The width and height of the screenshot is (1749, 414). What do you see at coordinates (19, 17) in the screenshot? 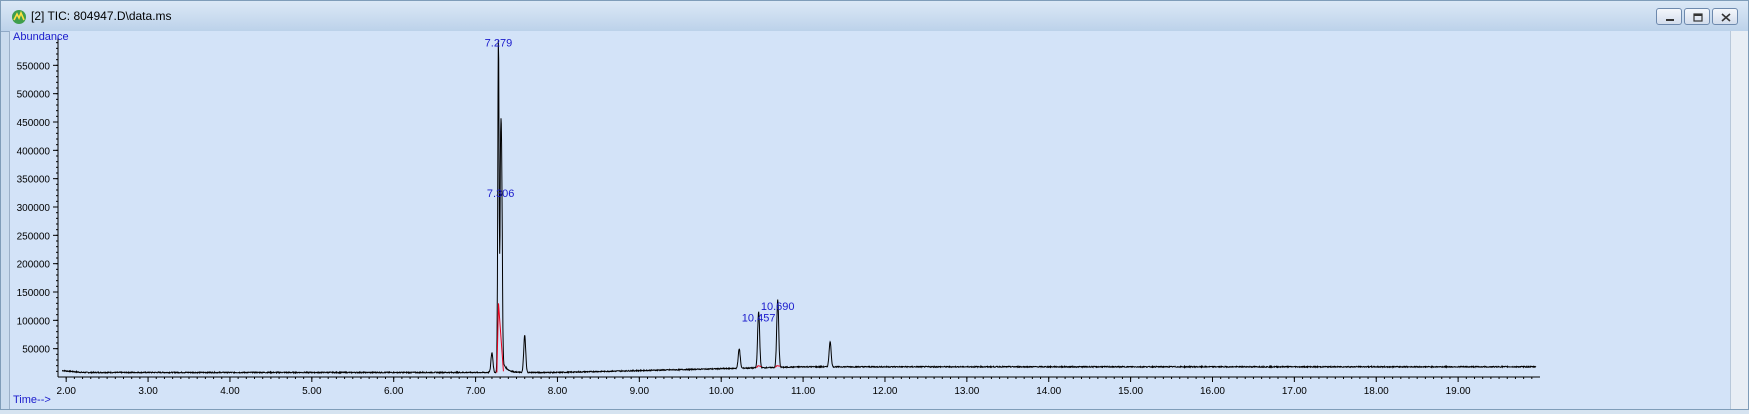
I see `chromatogram-app-icon` at bounding box center [19, 17].